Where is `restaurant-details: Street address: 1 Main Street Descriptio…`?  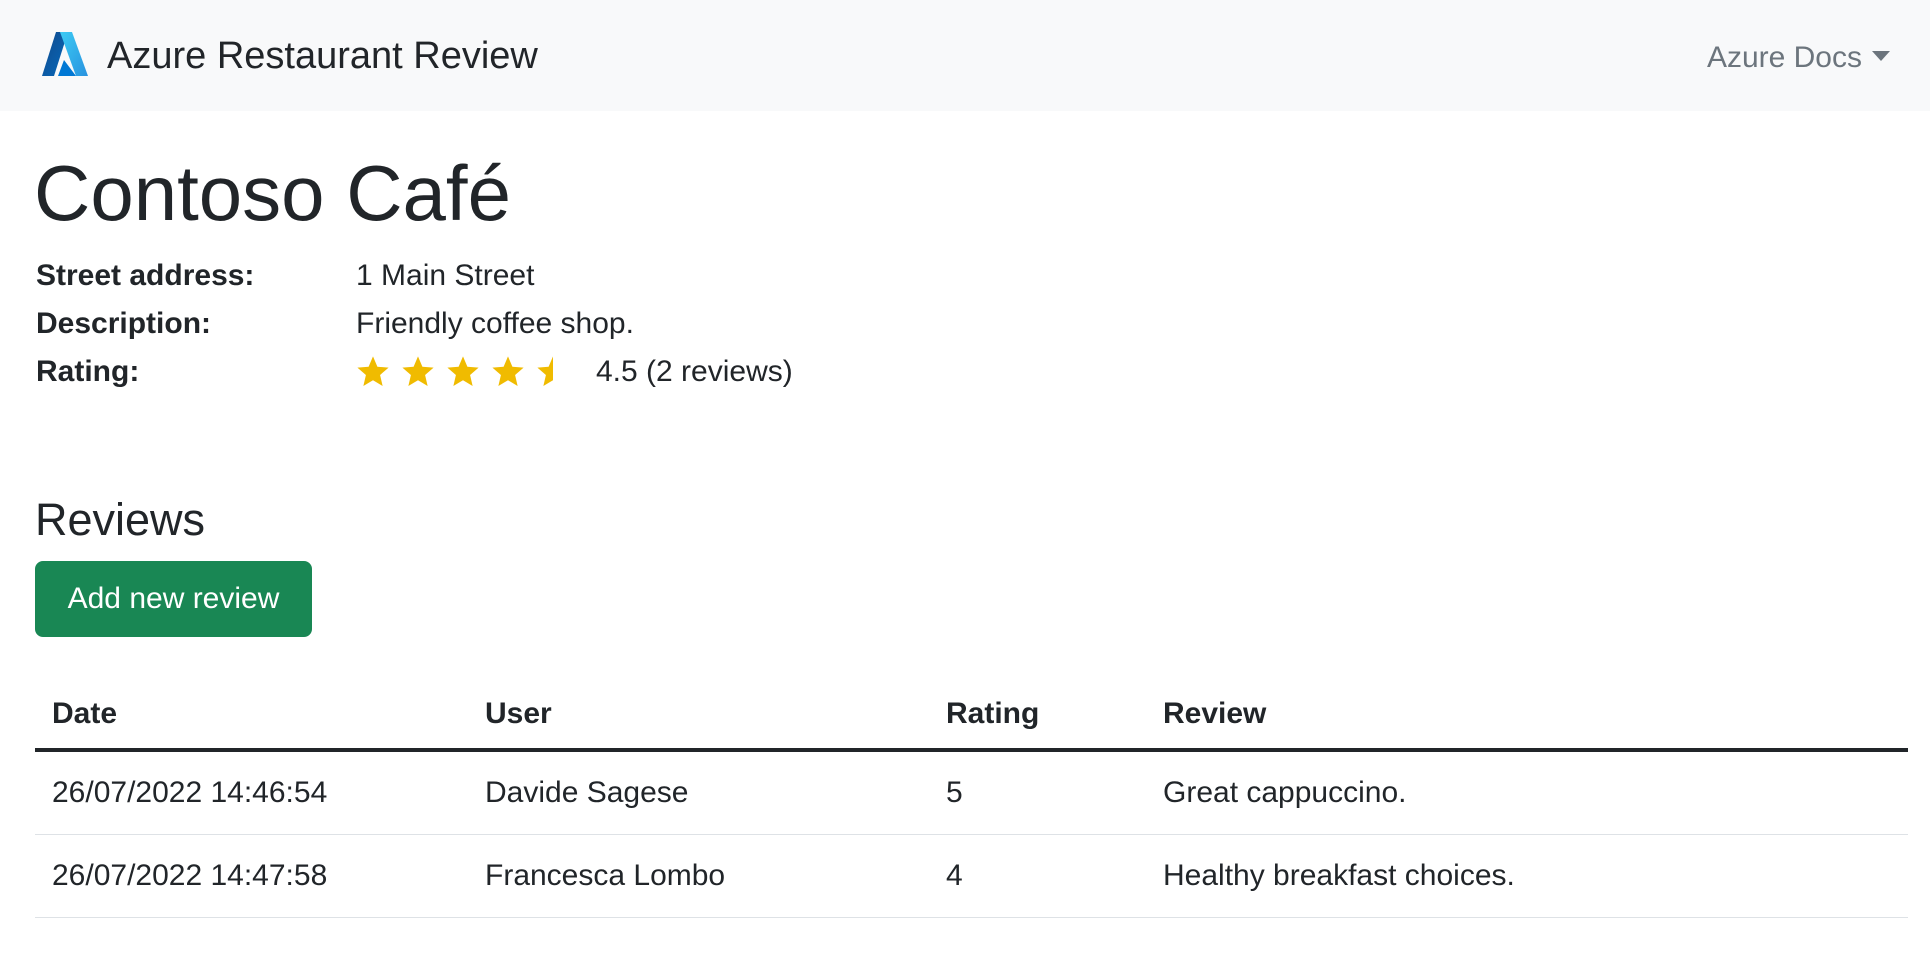 restaurant-details: Street address: 1 Main Street Descriptio… is located at coordinates (414, 324).